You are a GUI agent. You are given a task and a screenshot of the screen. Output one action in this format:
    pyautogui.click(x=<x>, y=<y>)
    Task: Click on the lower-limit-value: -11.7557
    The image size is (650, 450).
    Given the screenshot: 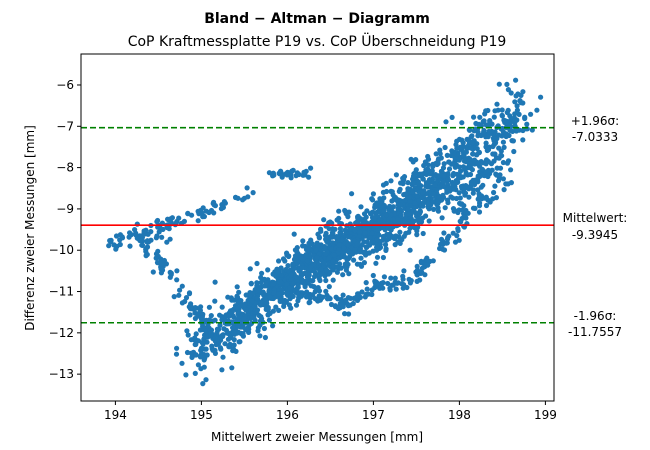 What is the action you would take?
    pyautogui.click(x=595, y=332)
    